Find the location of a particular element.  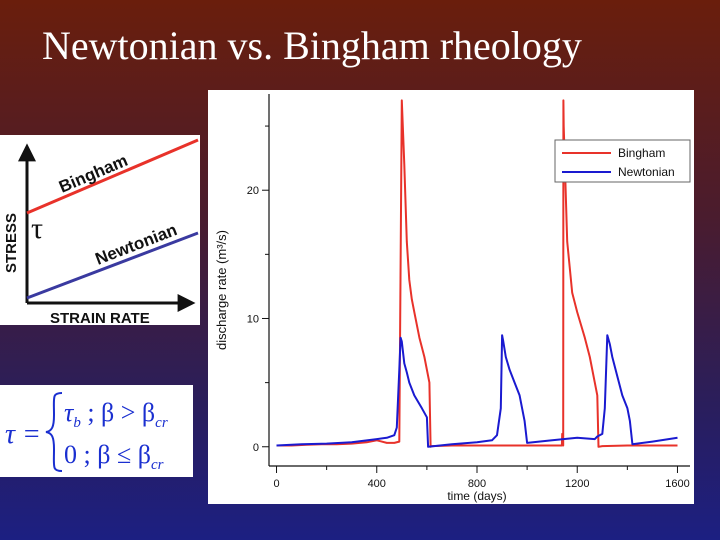

legend: Bingham Newtonian is located at coordinates (622, 161).